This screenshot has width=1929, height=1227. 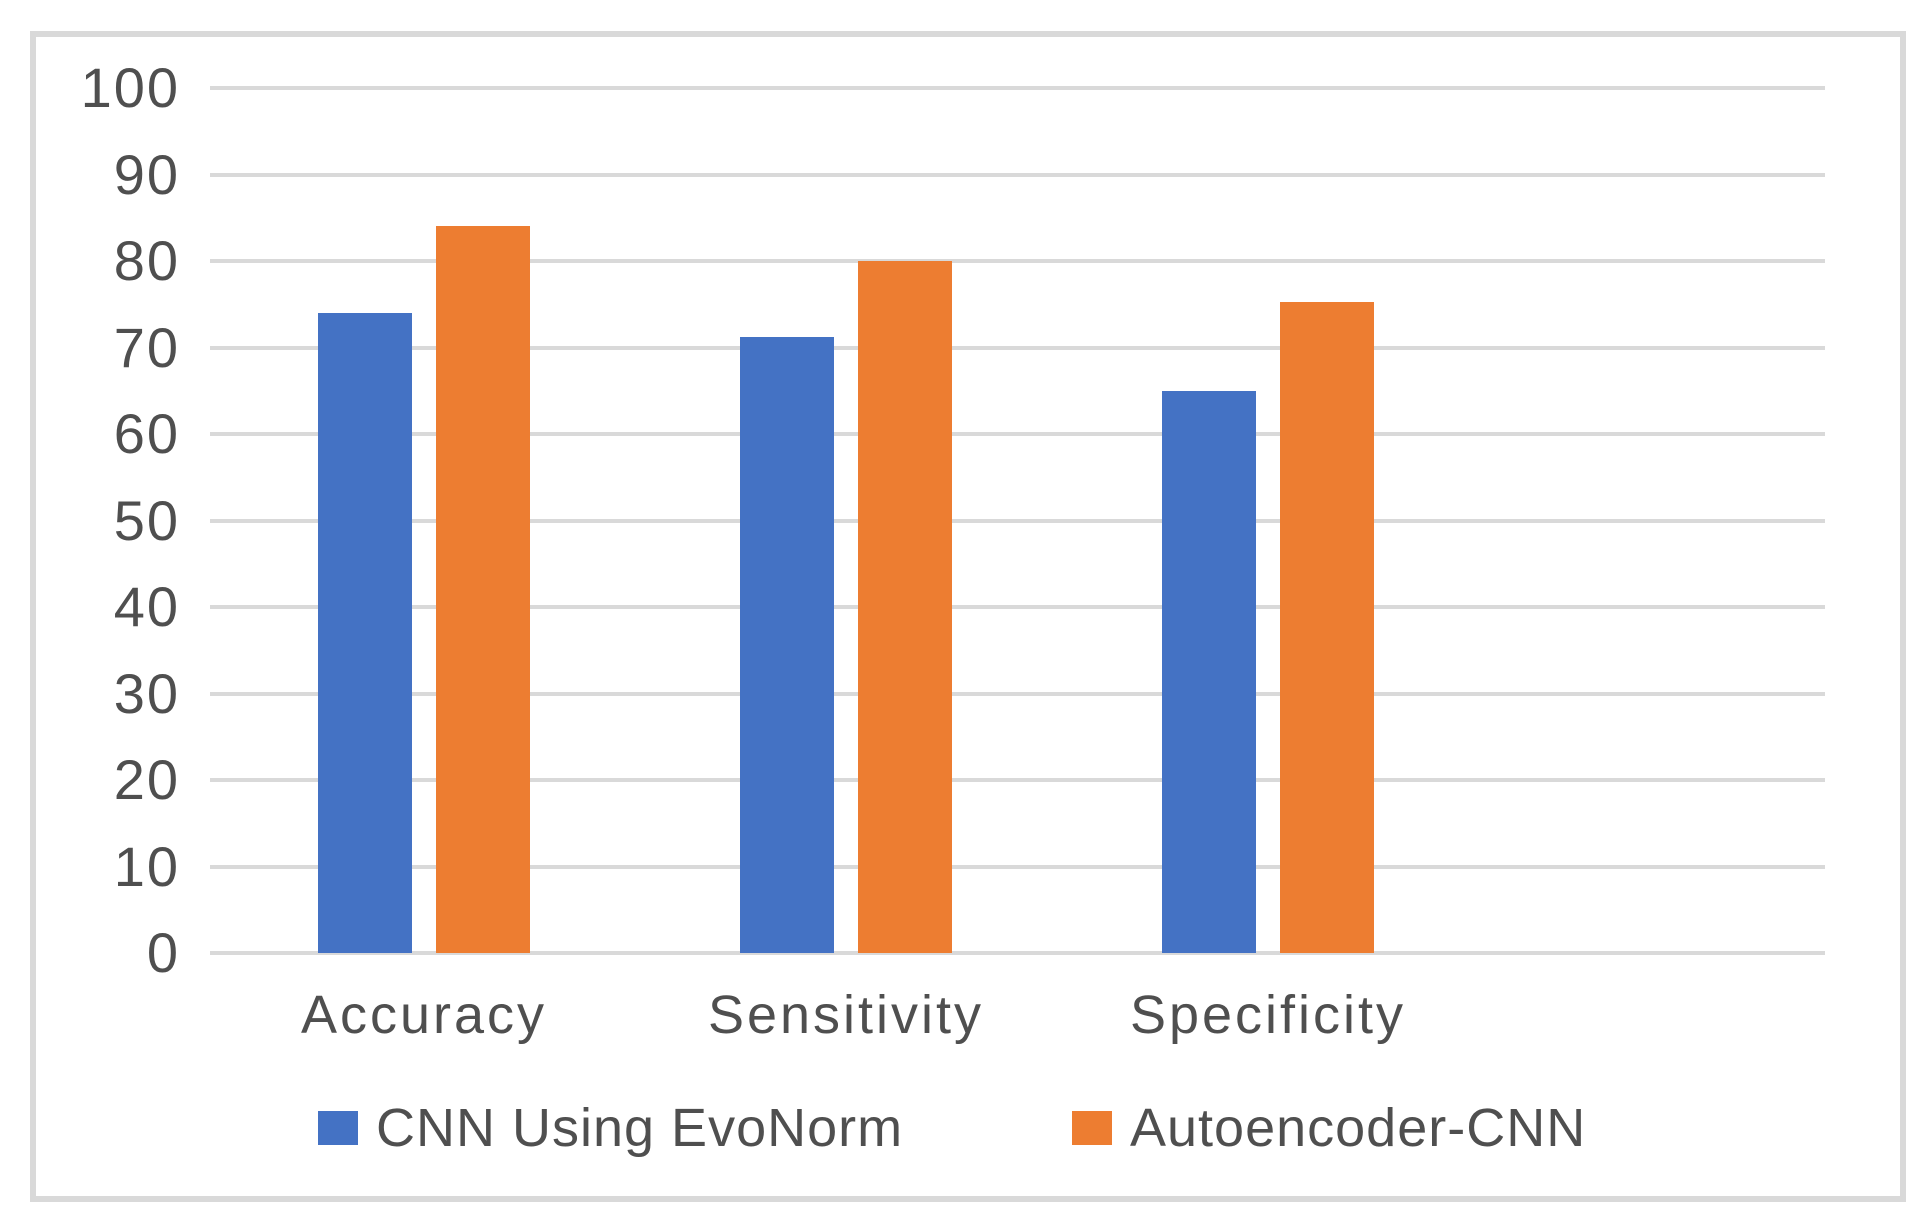 What do you see at coordinates (1358, 1128) in the screenshot?
I see `legend-label: Autoencoder-CNN` at bounding box center [1358, 1128].